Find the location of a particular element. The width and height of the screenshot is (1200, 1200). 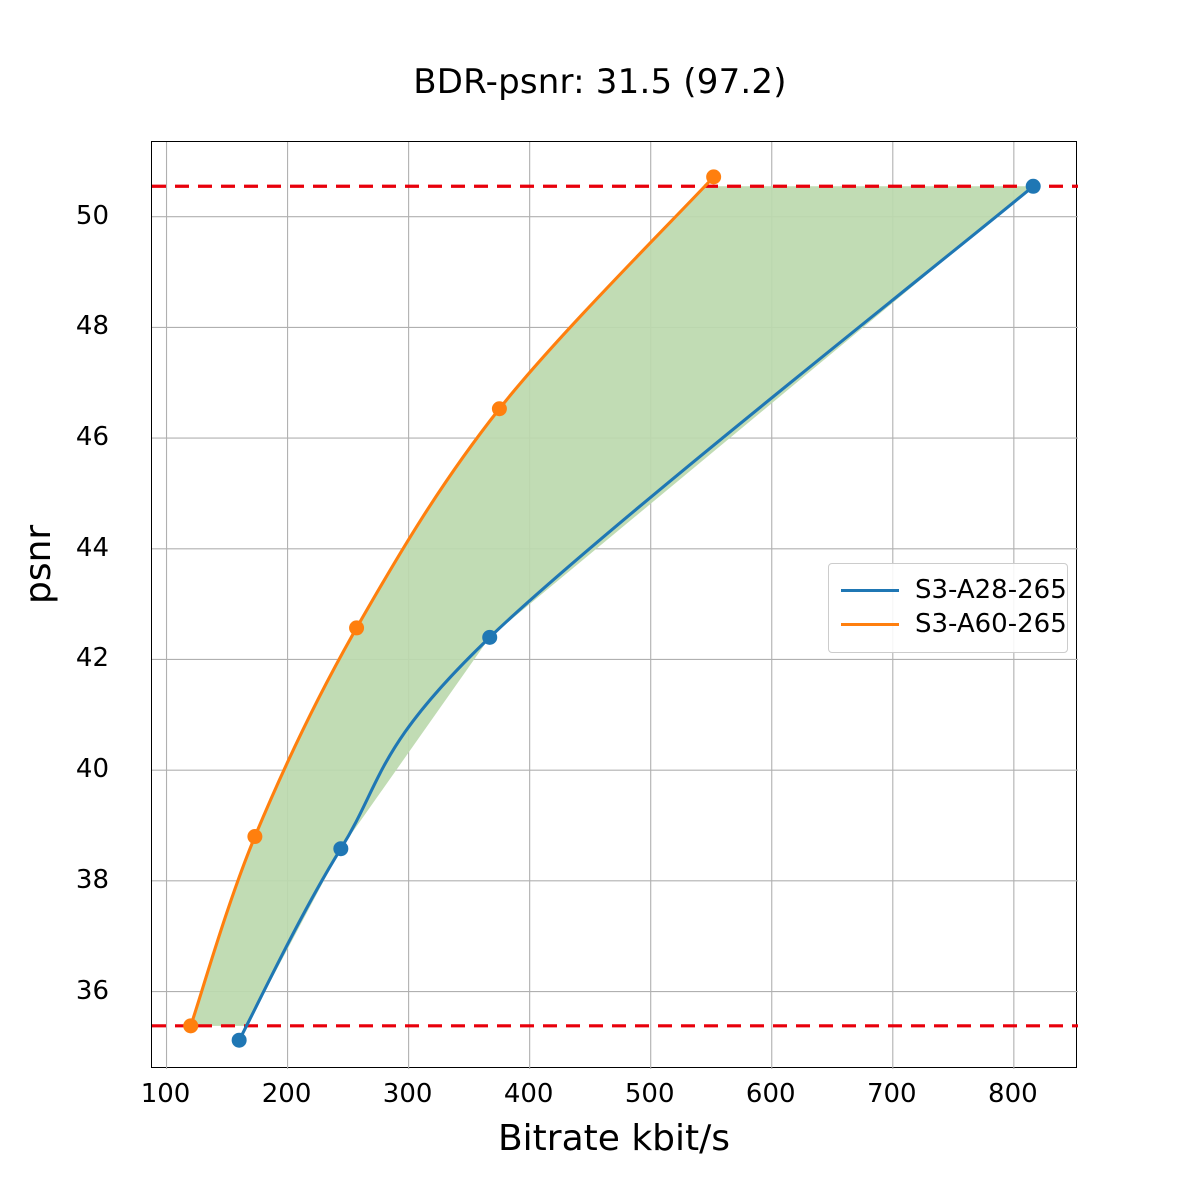

legend-item: S3-A60-265 is located at coordinates (954, 624).